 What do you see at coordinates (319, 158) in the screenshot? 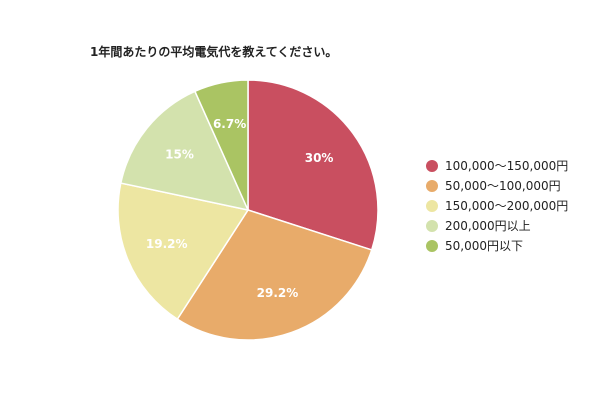
I see `slice-value-label: 30%` at bounding box center [319, 158].